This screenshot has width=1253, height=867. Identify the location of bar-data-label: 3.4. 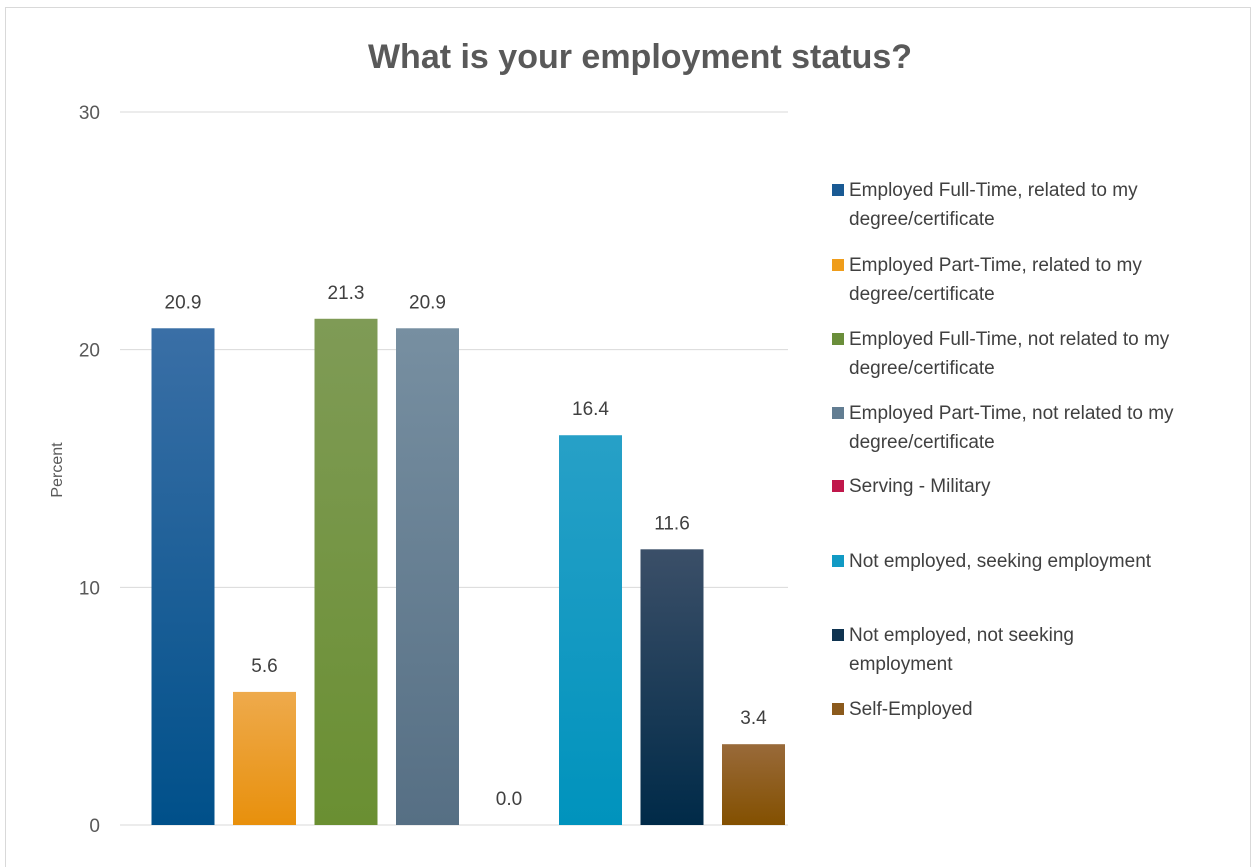
(753, 718).